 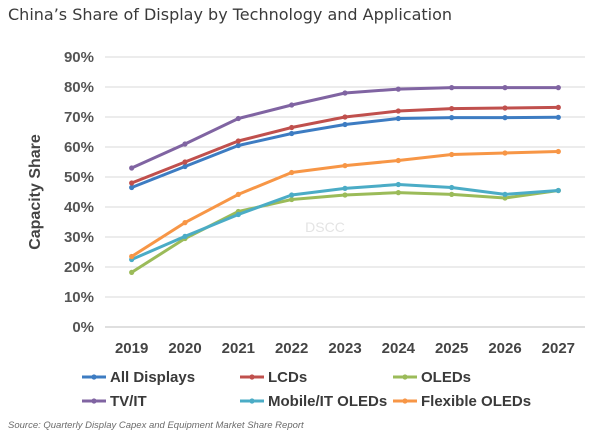 I want to click on legend-label: Mobile/IT OLEDs, so click(x=327, y=401).